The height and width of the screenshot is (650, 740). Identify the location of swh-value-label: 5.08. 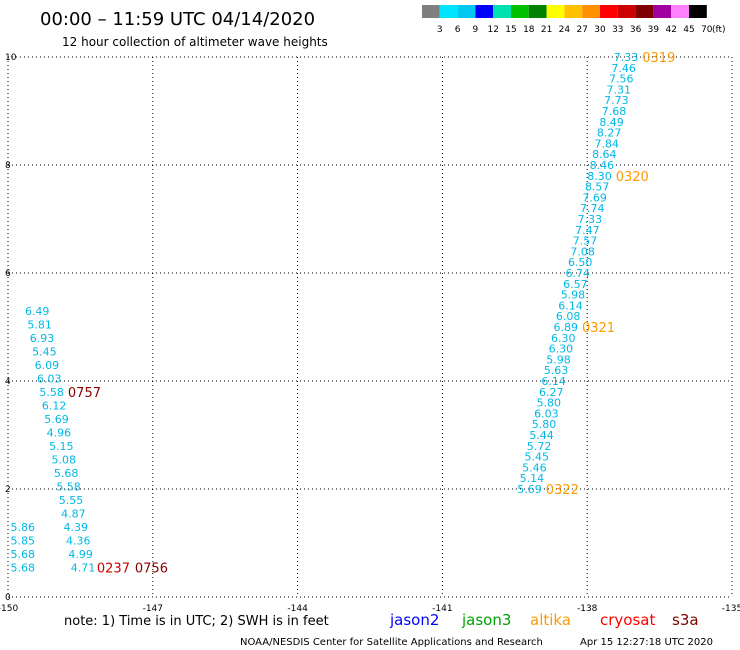
(63, 459).